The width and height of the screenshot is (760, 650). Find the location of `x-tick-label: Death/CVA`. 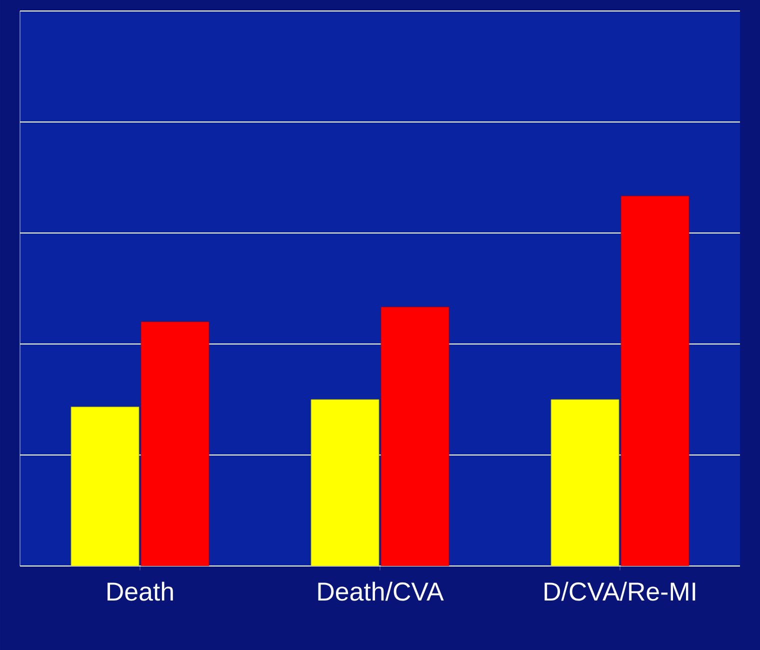

x-tick-label: Death/CVA is located at coordinates (381, 591).